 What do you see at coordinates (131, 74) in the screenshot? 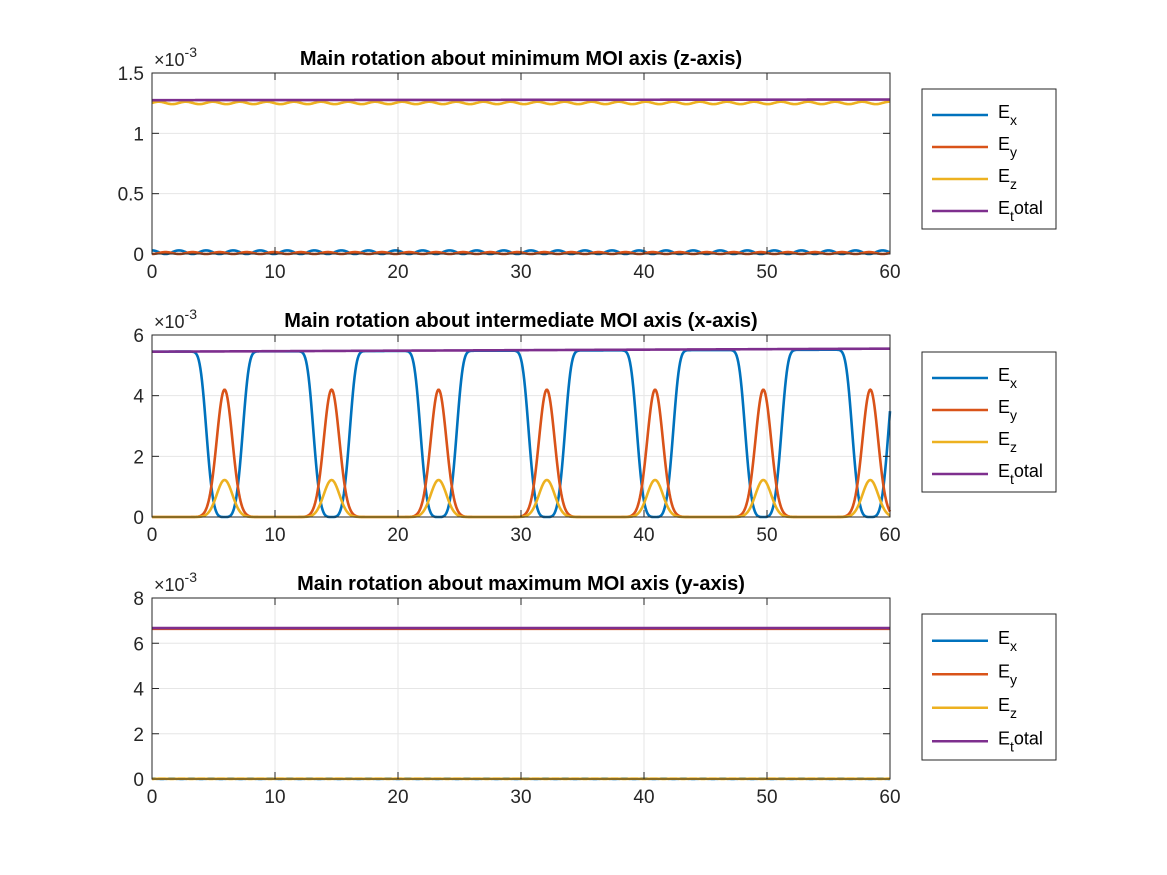
I see `y-tick-label: 1.5` at bounding box center [131, 74].